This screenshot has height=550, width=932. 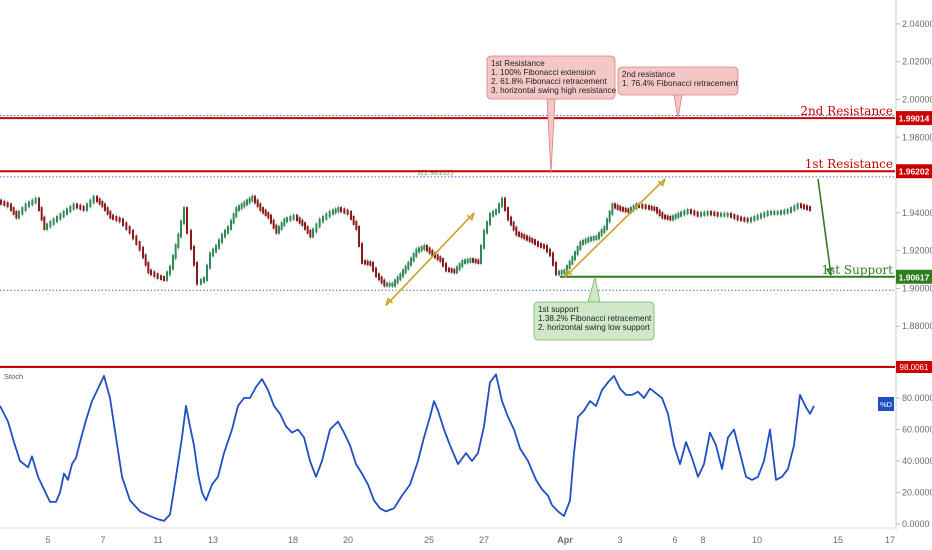 What do you see at coordinates (429, 540) in the screenshot?
I see `x-tick-label: 25` at bounding box center [429, 540].